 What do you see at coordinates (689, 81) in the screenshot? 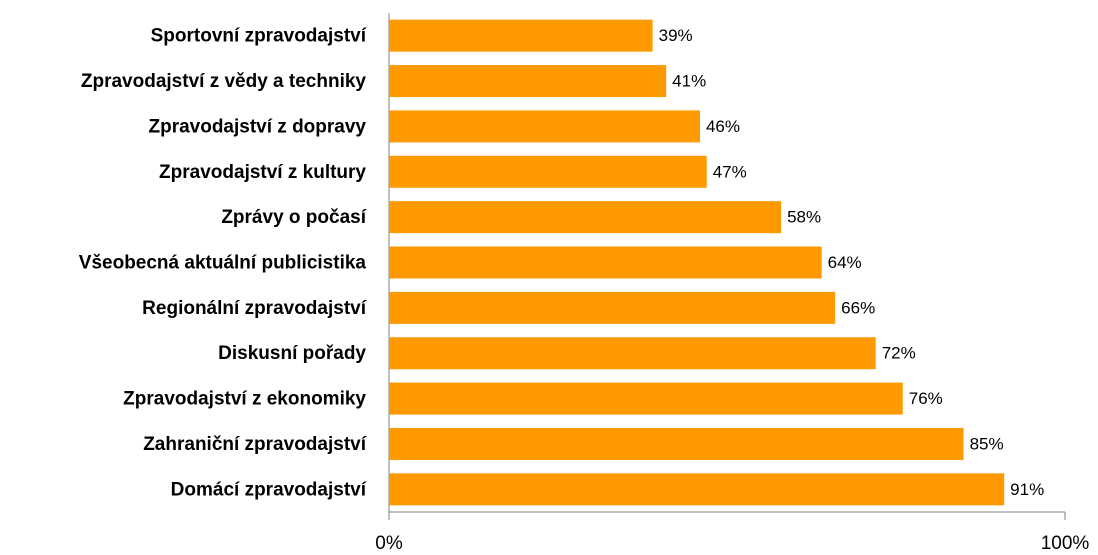
I see `value-label: 41%` at bounding box center [689, 81].